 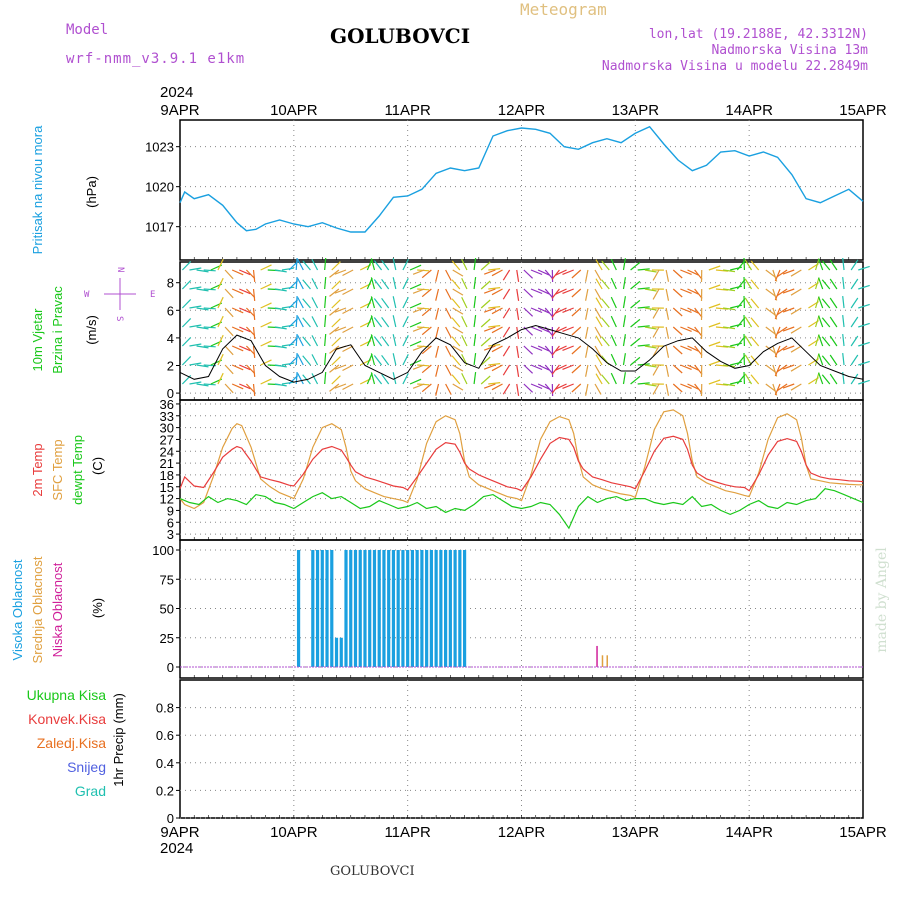 What do you see at coordinates (119, 294) in the screenshot?
I see `compass-rose: N W E S` at bounding box center [119, 294].